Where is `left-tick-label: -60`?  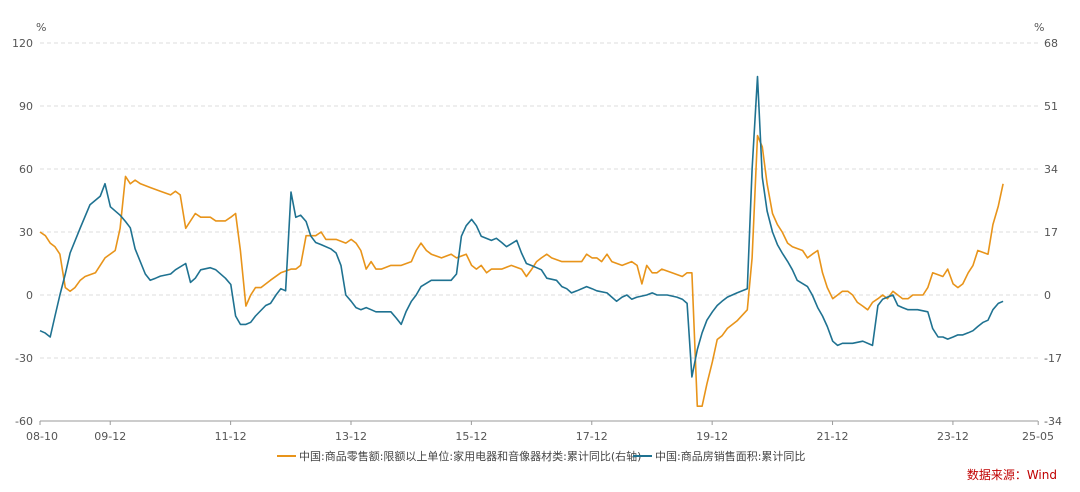
left-tick-label: -60 is located at coordinates (24, 421).